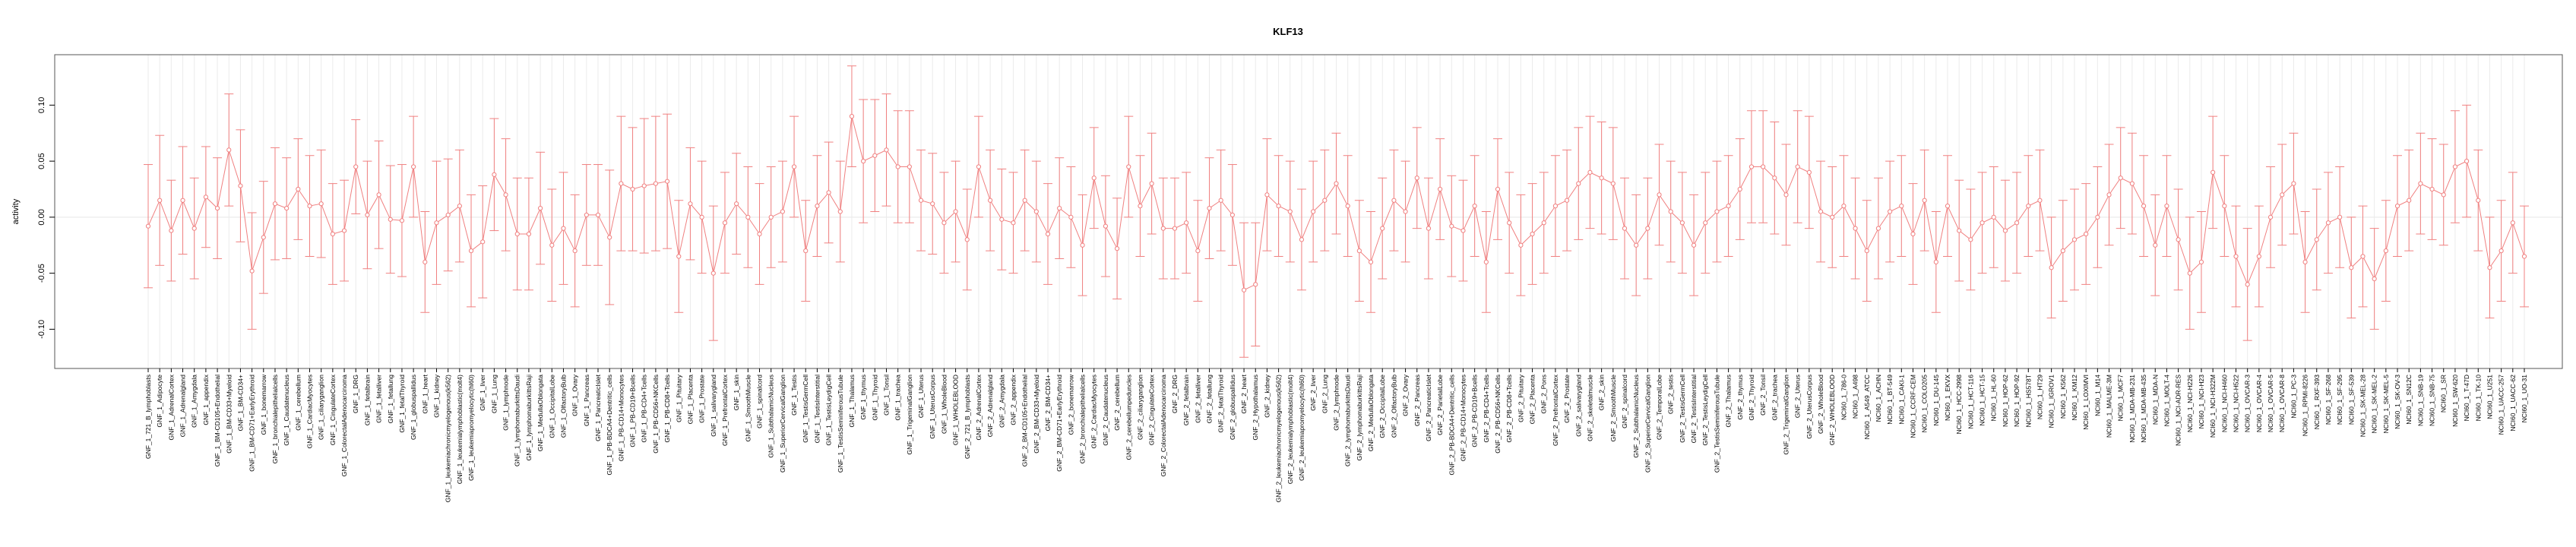 Image resolution: width=2576 pixels, height=547 pixels. Describe the element at coordinates (2063, 397) in the screenshot. I see `x-tick-label: NCI60_1_K562` at that location.